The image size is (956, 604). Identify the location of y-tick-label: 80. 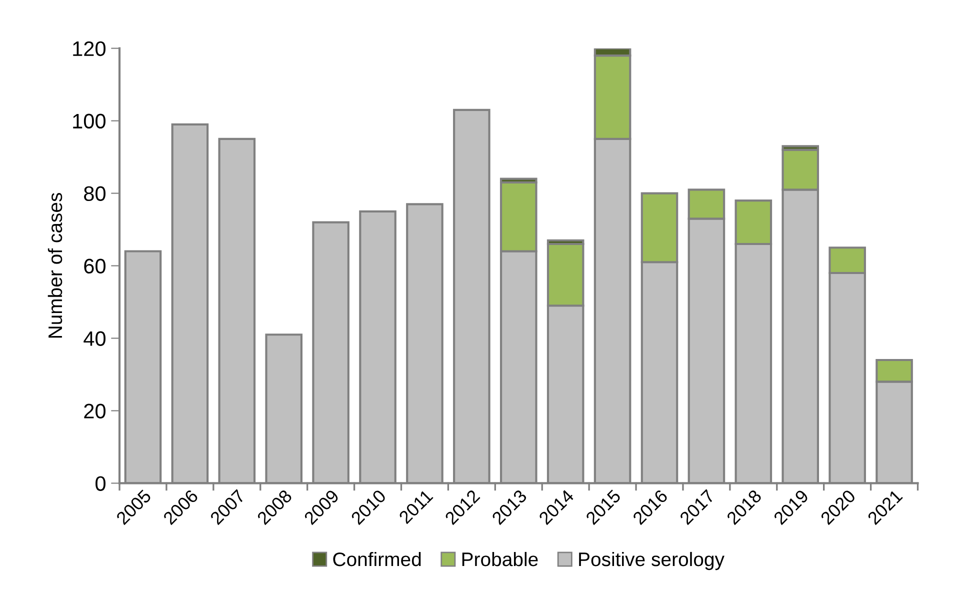
(95, 194).